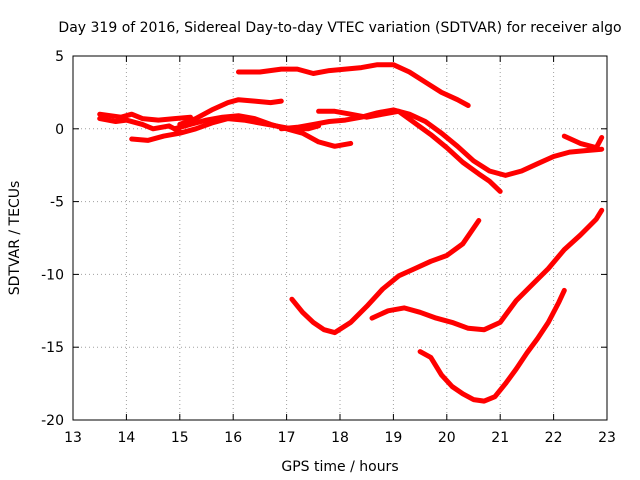  What do you see at coordinates (339, 467) in the screenshot?
I see `x-axis-title: GPS time / hours` at bounding box center [339, 467].